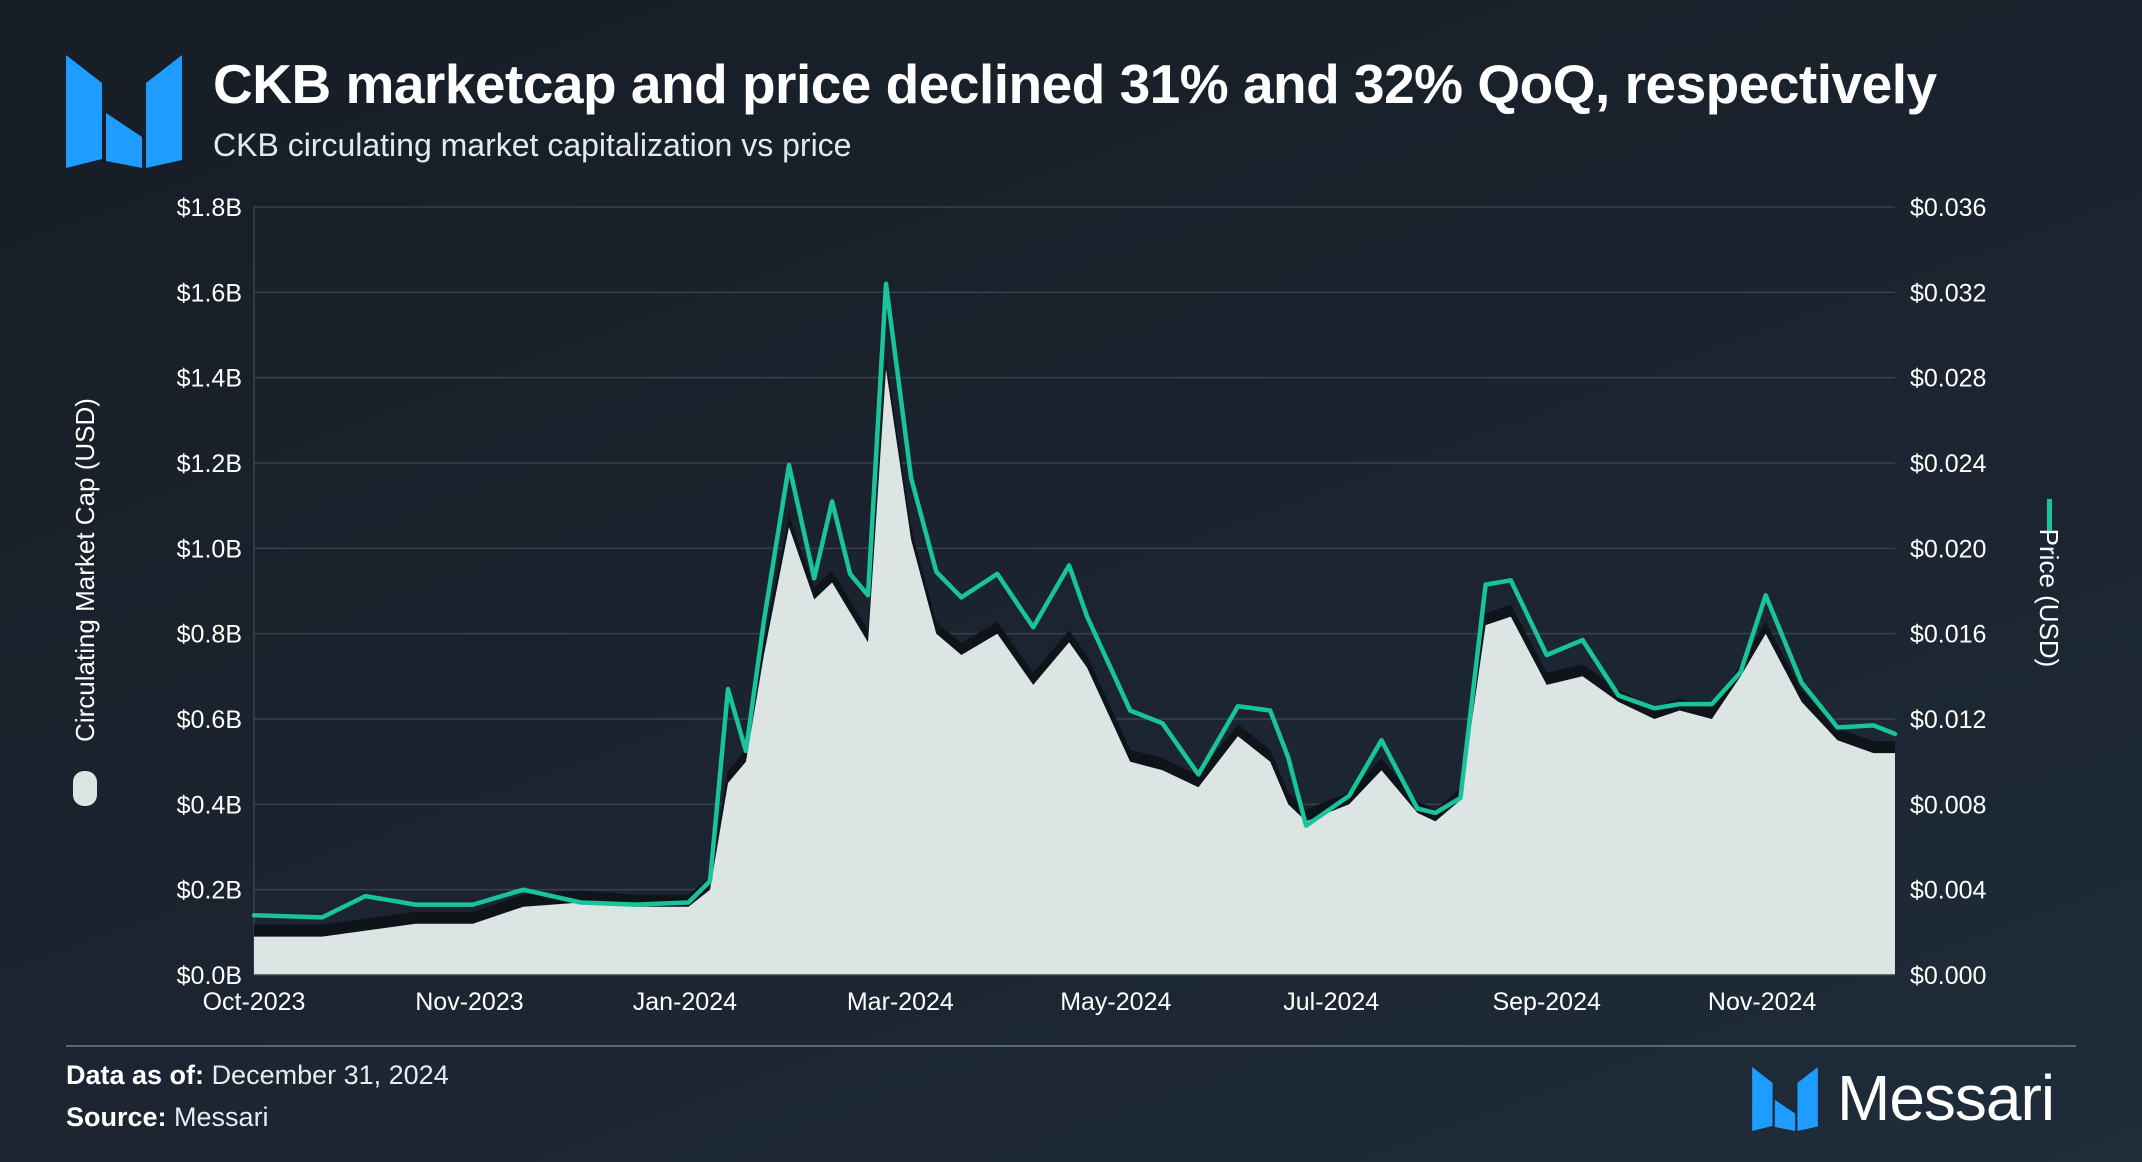  What do you see at coordinates (1948, 635) in the screenshot?
I see `y-right-tick-label: $0.016` at bounding box center [1948, 635].